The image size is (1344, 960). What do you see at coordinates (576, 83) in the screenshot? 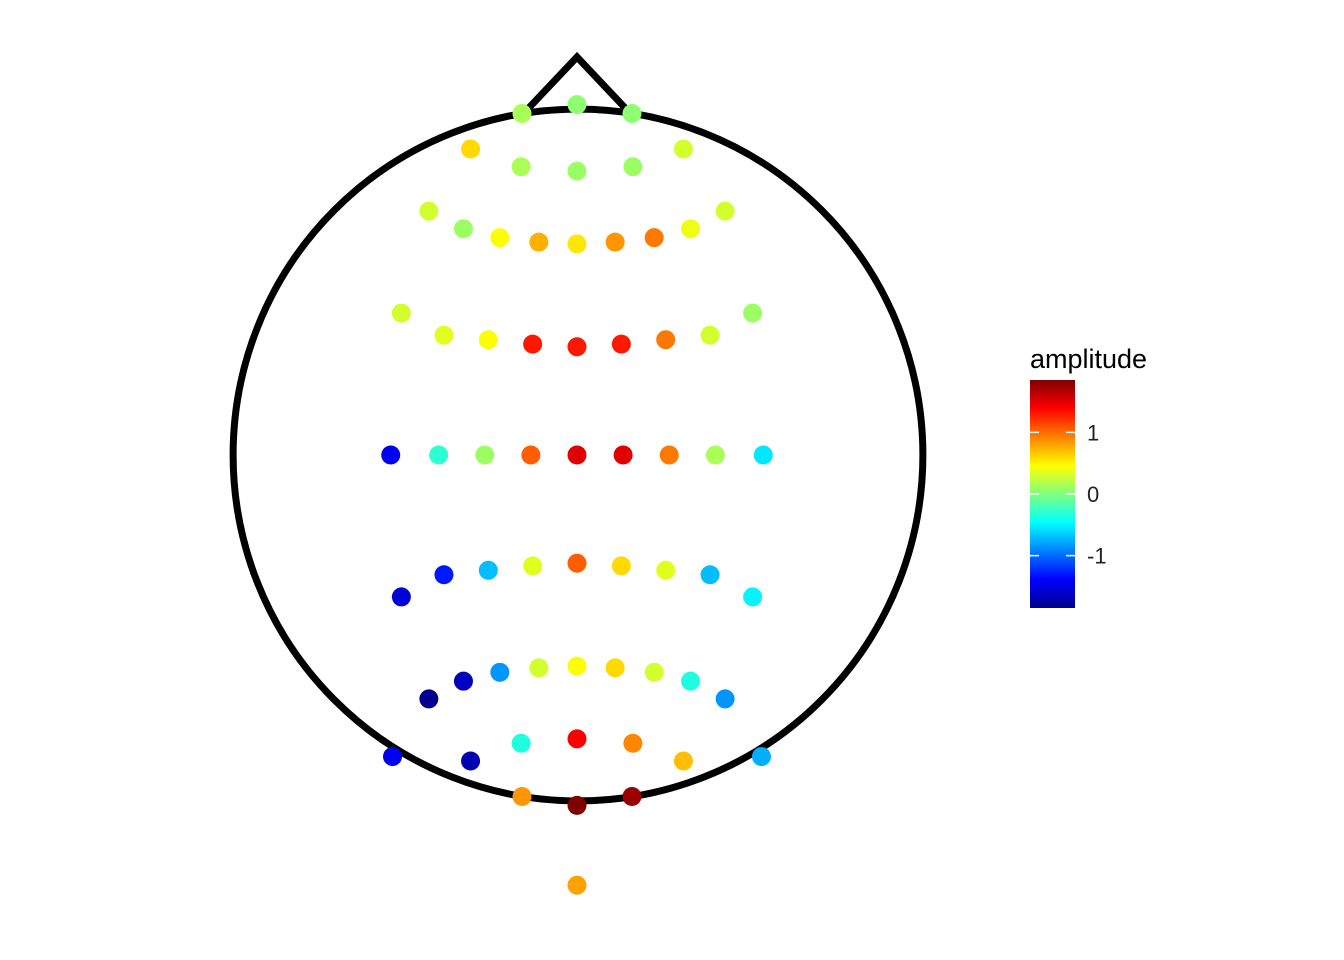
I see `head-nose` at bounding box center [576, 83].